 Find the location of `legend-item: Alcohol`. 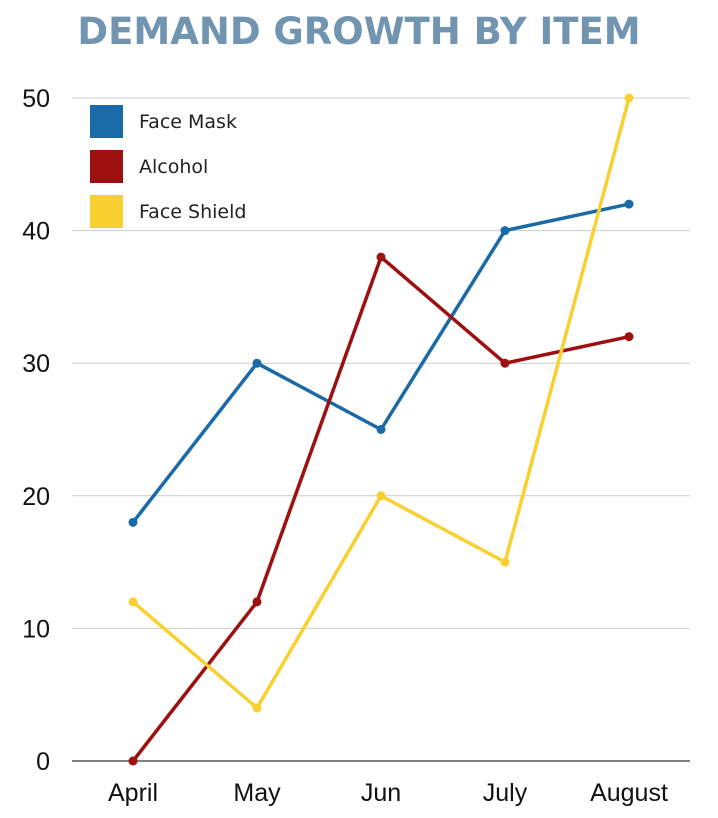

legend-item: Alcohol is located at coordinates (149, 166).